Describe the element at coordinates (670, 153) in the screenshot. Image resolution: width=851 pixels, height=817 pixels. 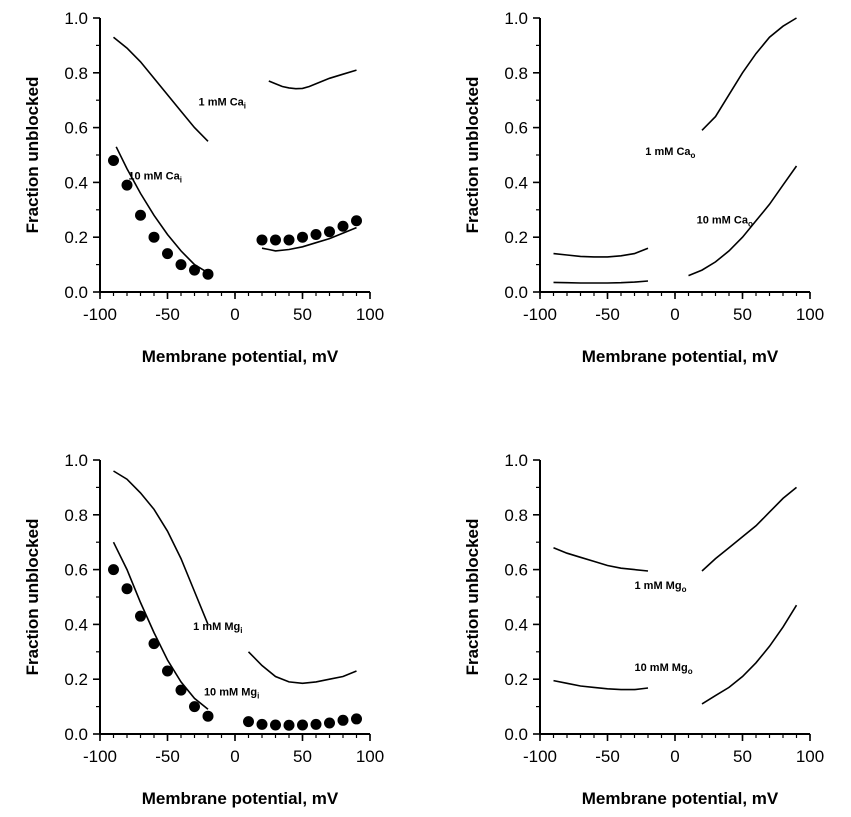
I see `series-annotation: 1 mM Cao` at that location.